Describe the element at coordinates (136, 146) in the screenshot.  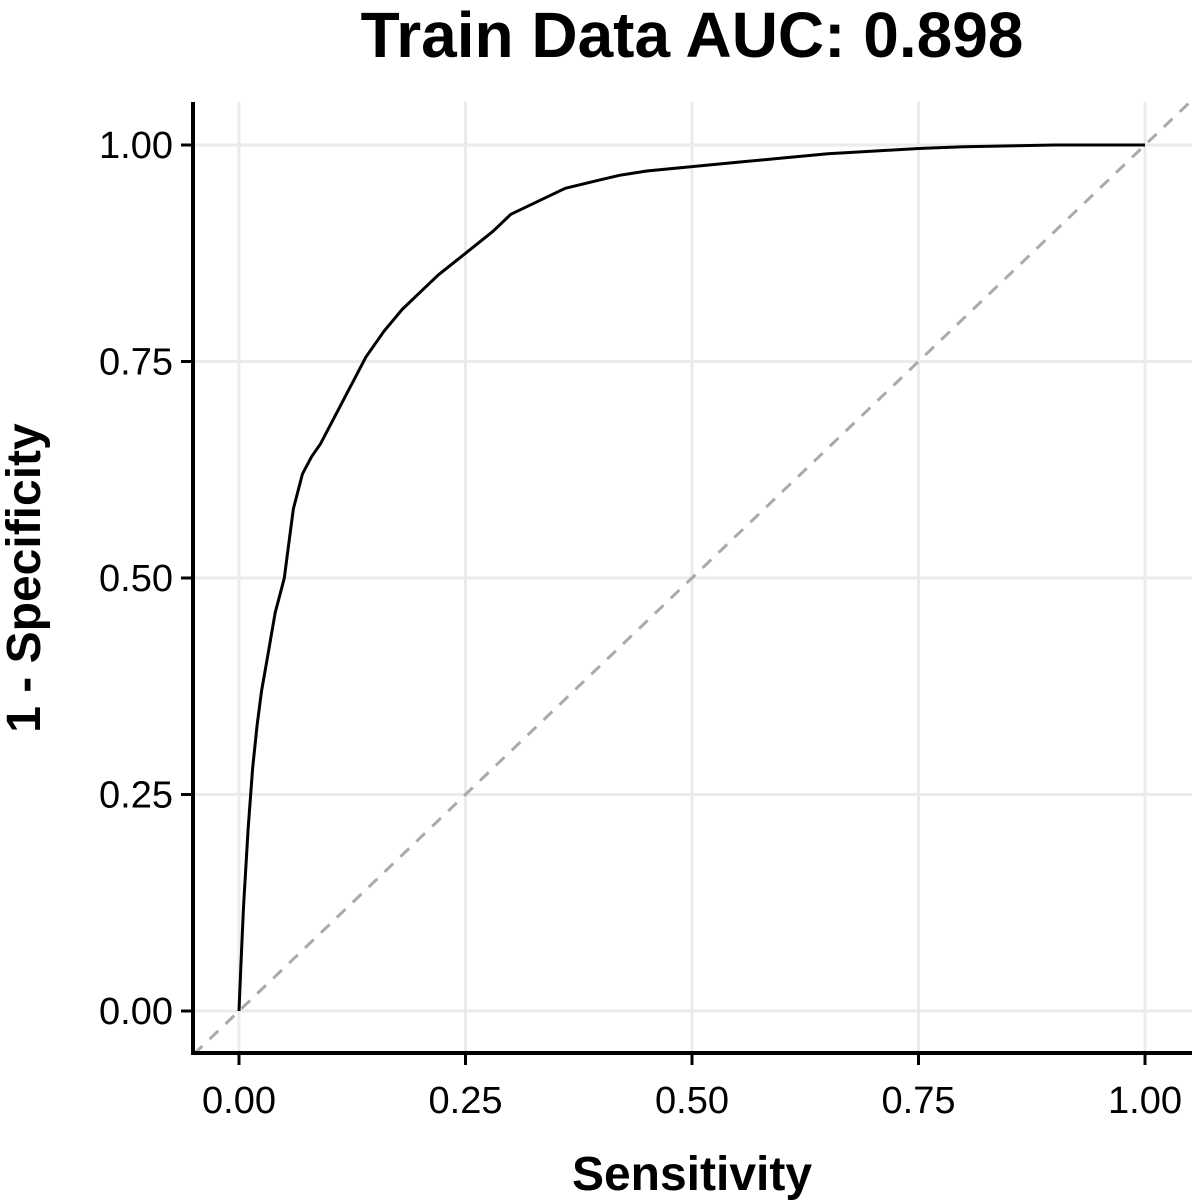
I see `y-tick-label: 1.00` at that location.